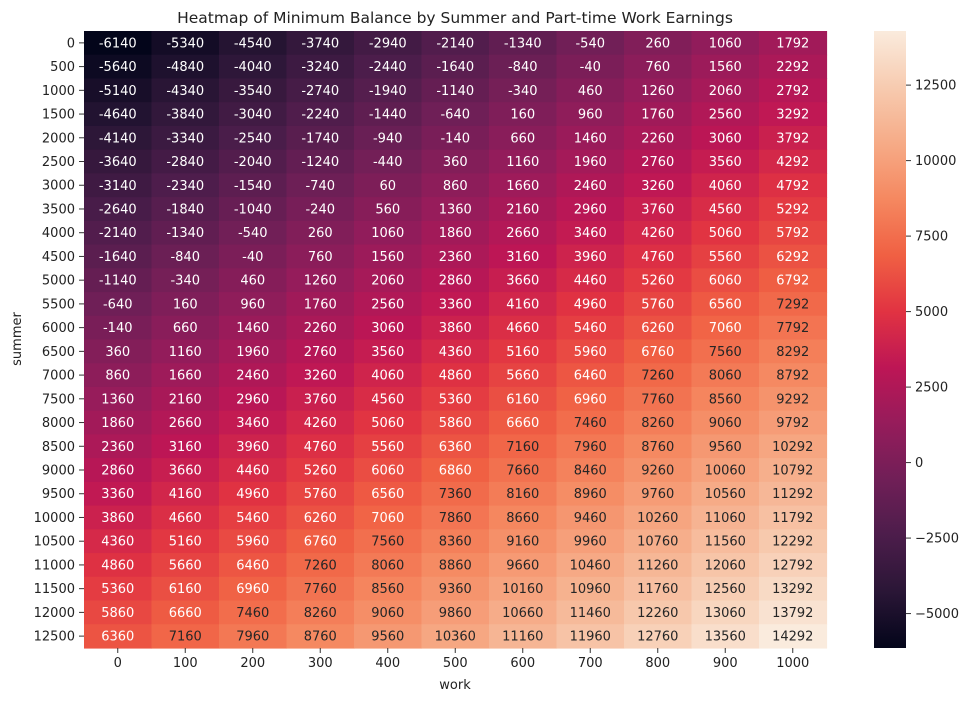 The height and width of the screenshot is (701, 970). Describe the element at coordinates (792, 304) in the screenshot. I see `cell-value-label: 7292` at that location.